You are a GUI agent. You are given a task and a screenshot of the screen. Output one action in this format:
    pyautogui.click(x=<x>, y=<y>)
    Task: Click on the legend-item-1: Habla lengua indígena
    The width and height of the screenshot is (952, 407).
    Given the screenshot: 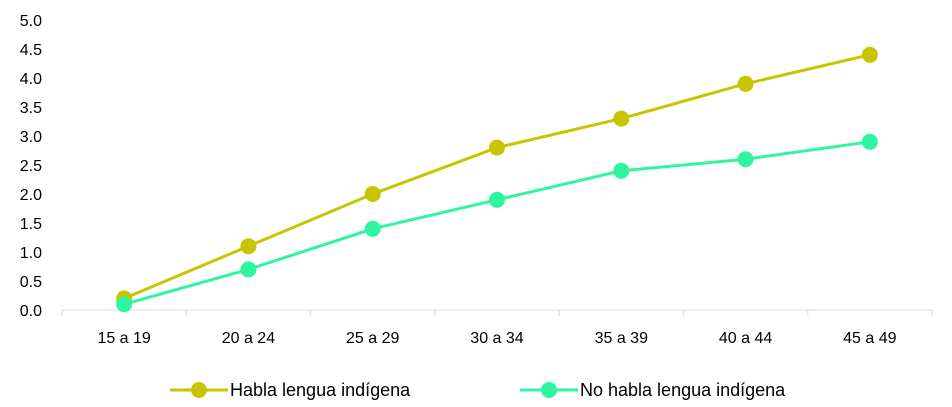 What is the action you would take?
    pyautogui.click(x=290, y=390)
    